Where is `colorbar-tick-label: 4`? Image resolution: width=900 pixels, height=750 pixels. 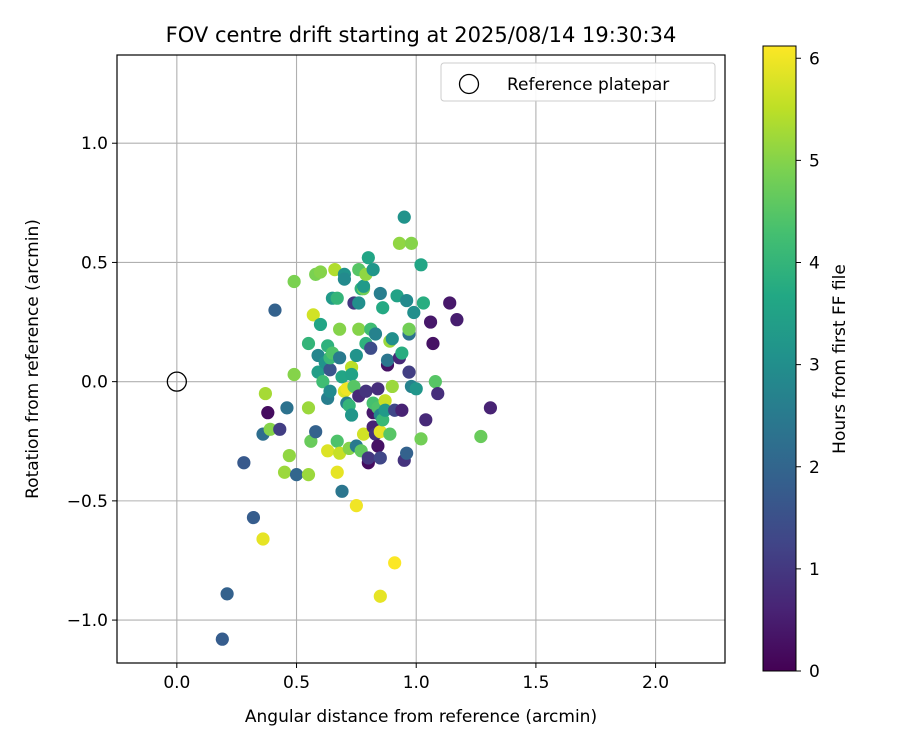 colorbar-tick-label: 4 is located at coordinates (814, 264).